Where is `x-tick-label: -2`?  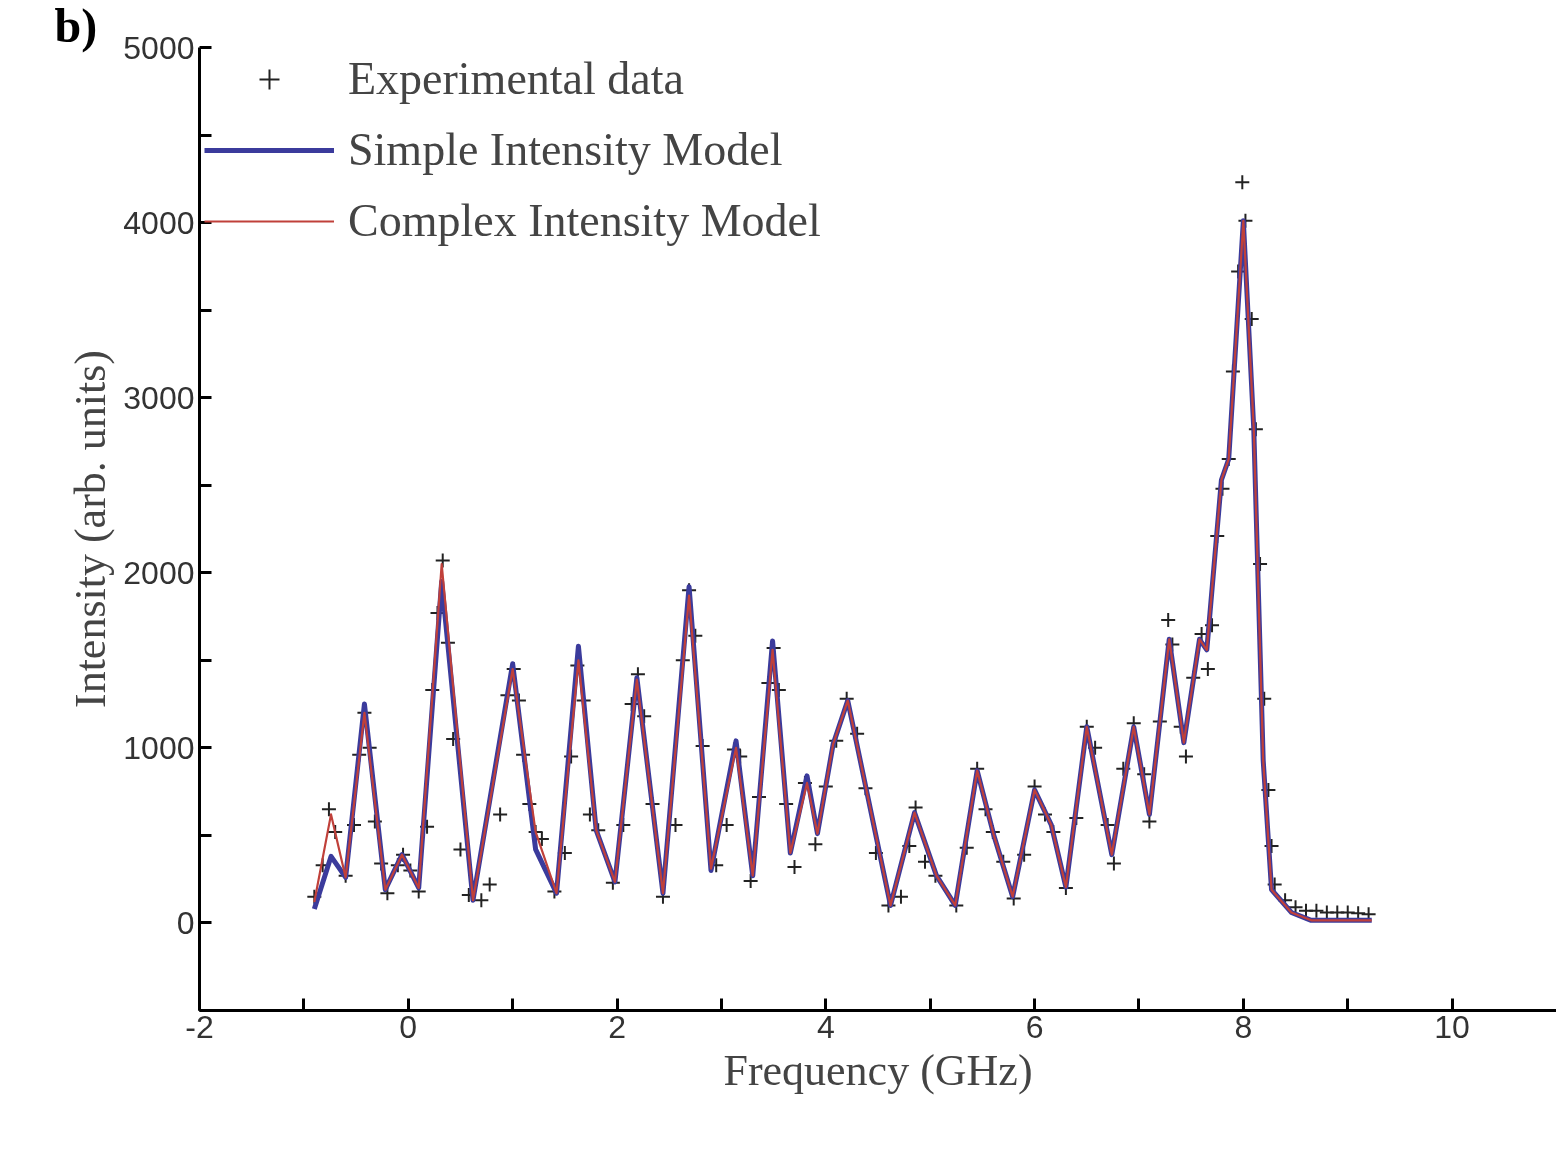
x-tick-label: -2 is located at coordinates (199, 1026).